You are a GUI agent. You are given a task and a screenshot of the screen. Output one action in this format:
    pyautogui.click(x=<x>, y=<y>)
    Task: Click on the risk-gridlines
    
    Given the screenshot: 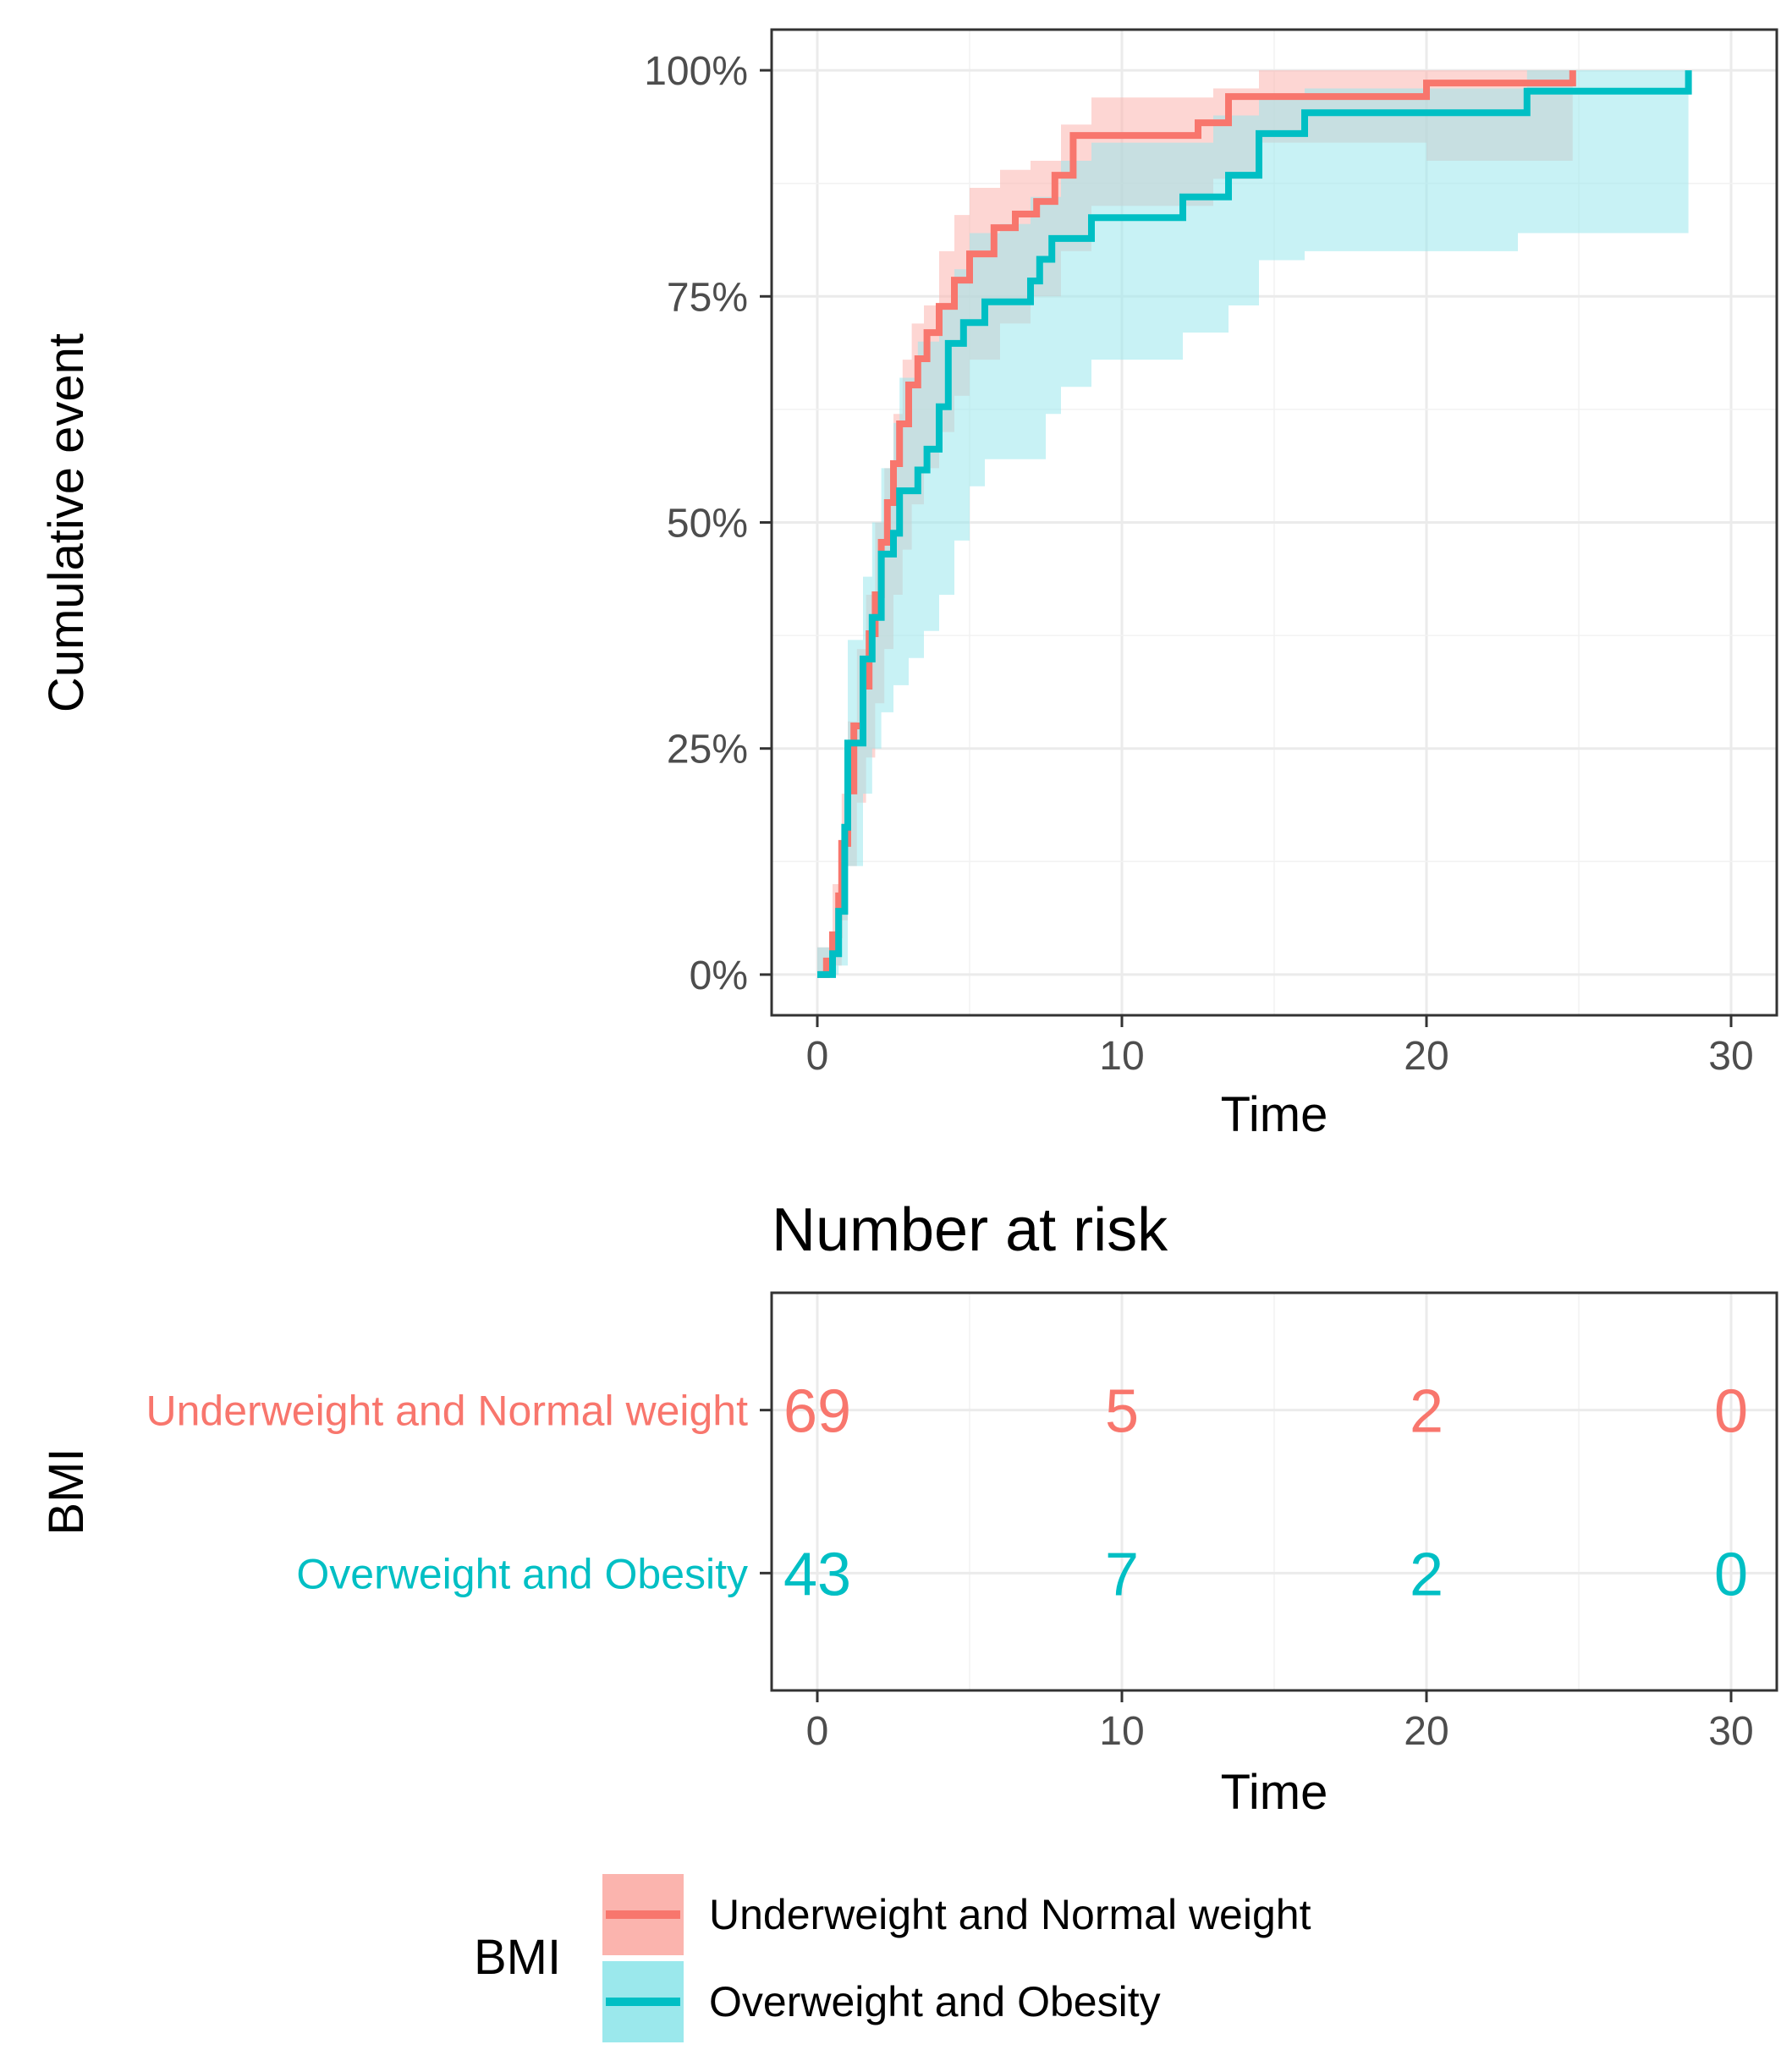 What is the action you would take?
    pyautogui.click(x=1274, y=1491)
    